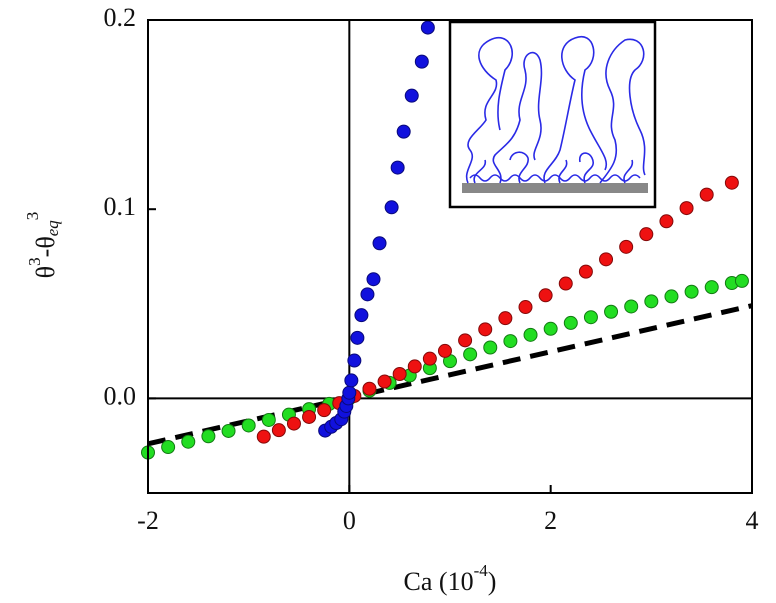 This screenshot has height=603, width=776. I want to click on y-tick-label: 0.0, so click(120, 395).